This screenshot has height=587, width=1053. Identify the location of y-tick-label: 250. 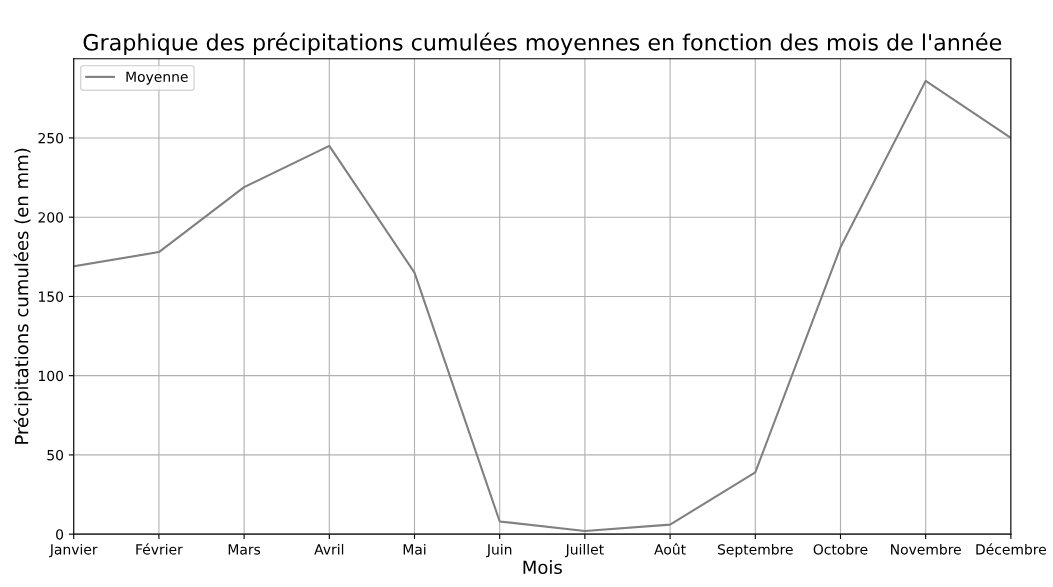
(51, 138).